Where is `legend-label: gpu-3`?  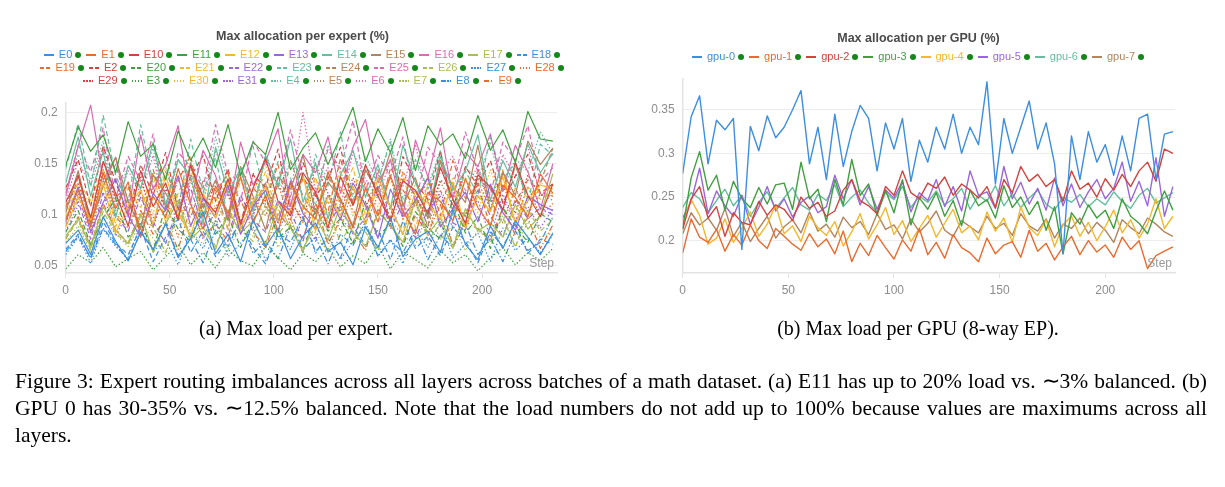
legend-label: gpu-3 is located at coordinates (892, 56).